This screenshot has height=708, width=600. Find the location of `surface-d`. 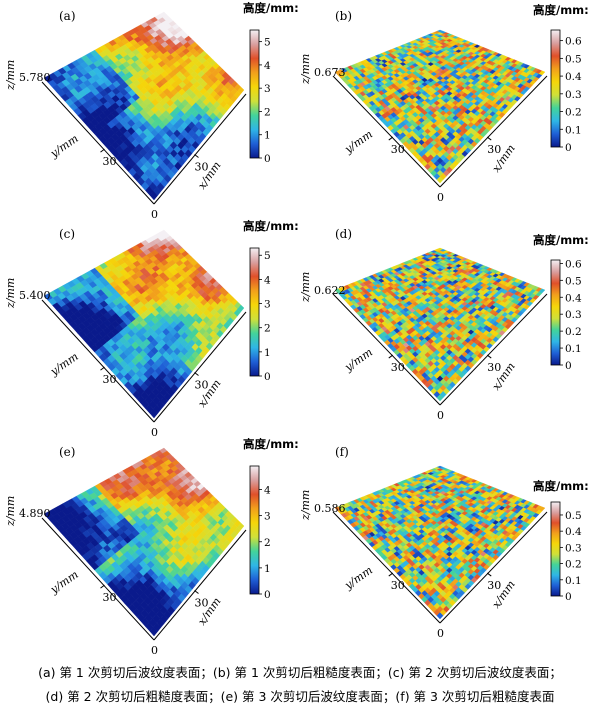

surface-d is located at coordinates (440, 324).